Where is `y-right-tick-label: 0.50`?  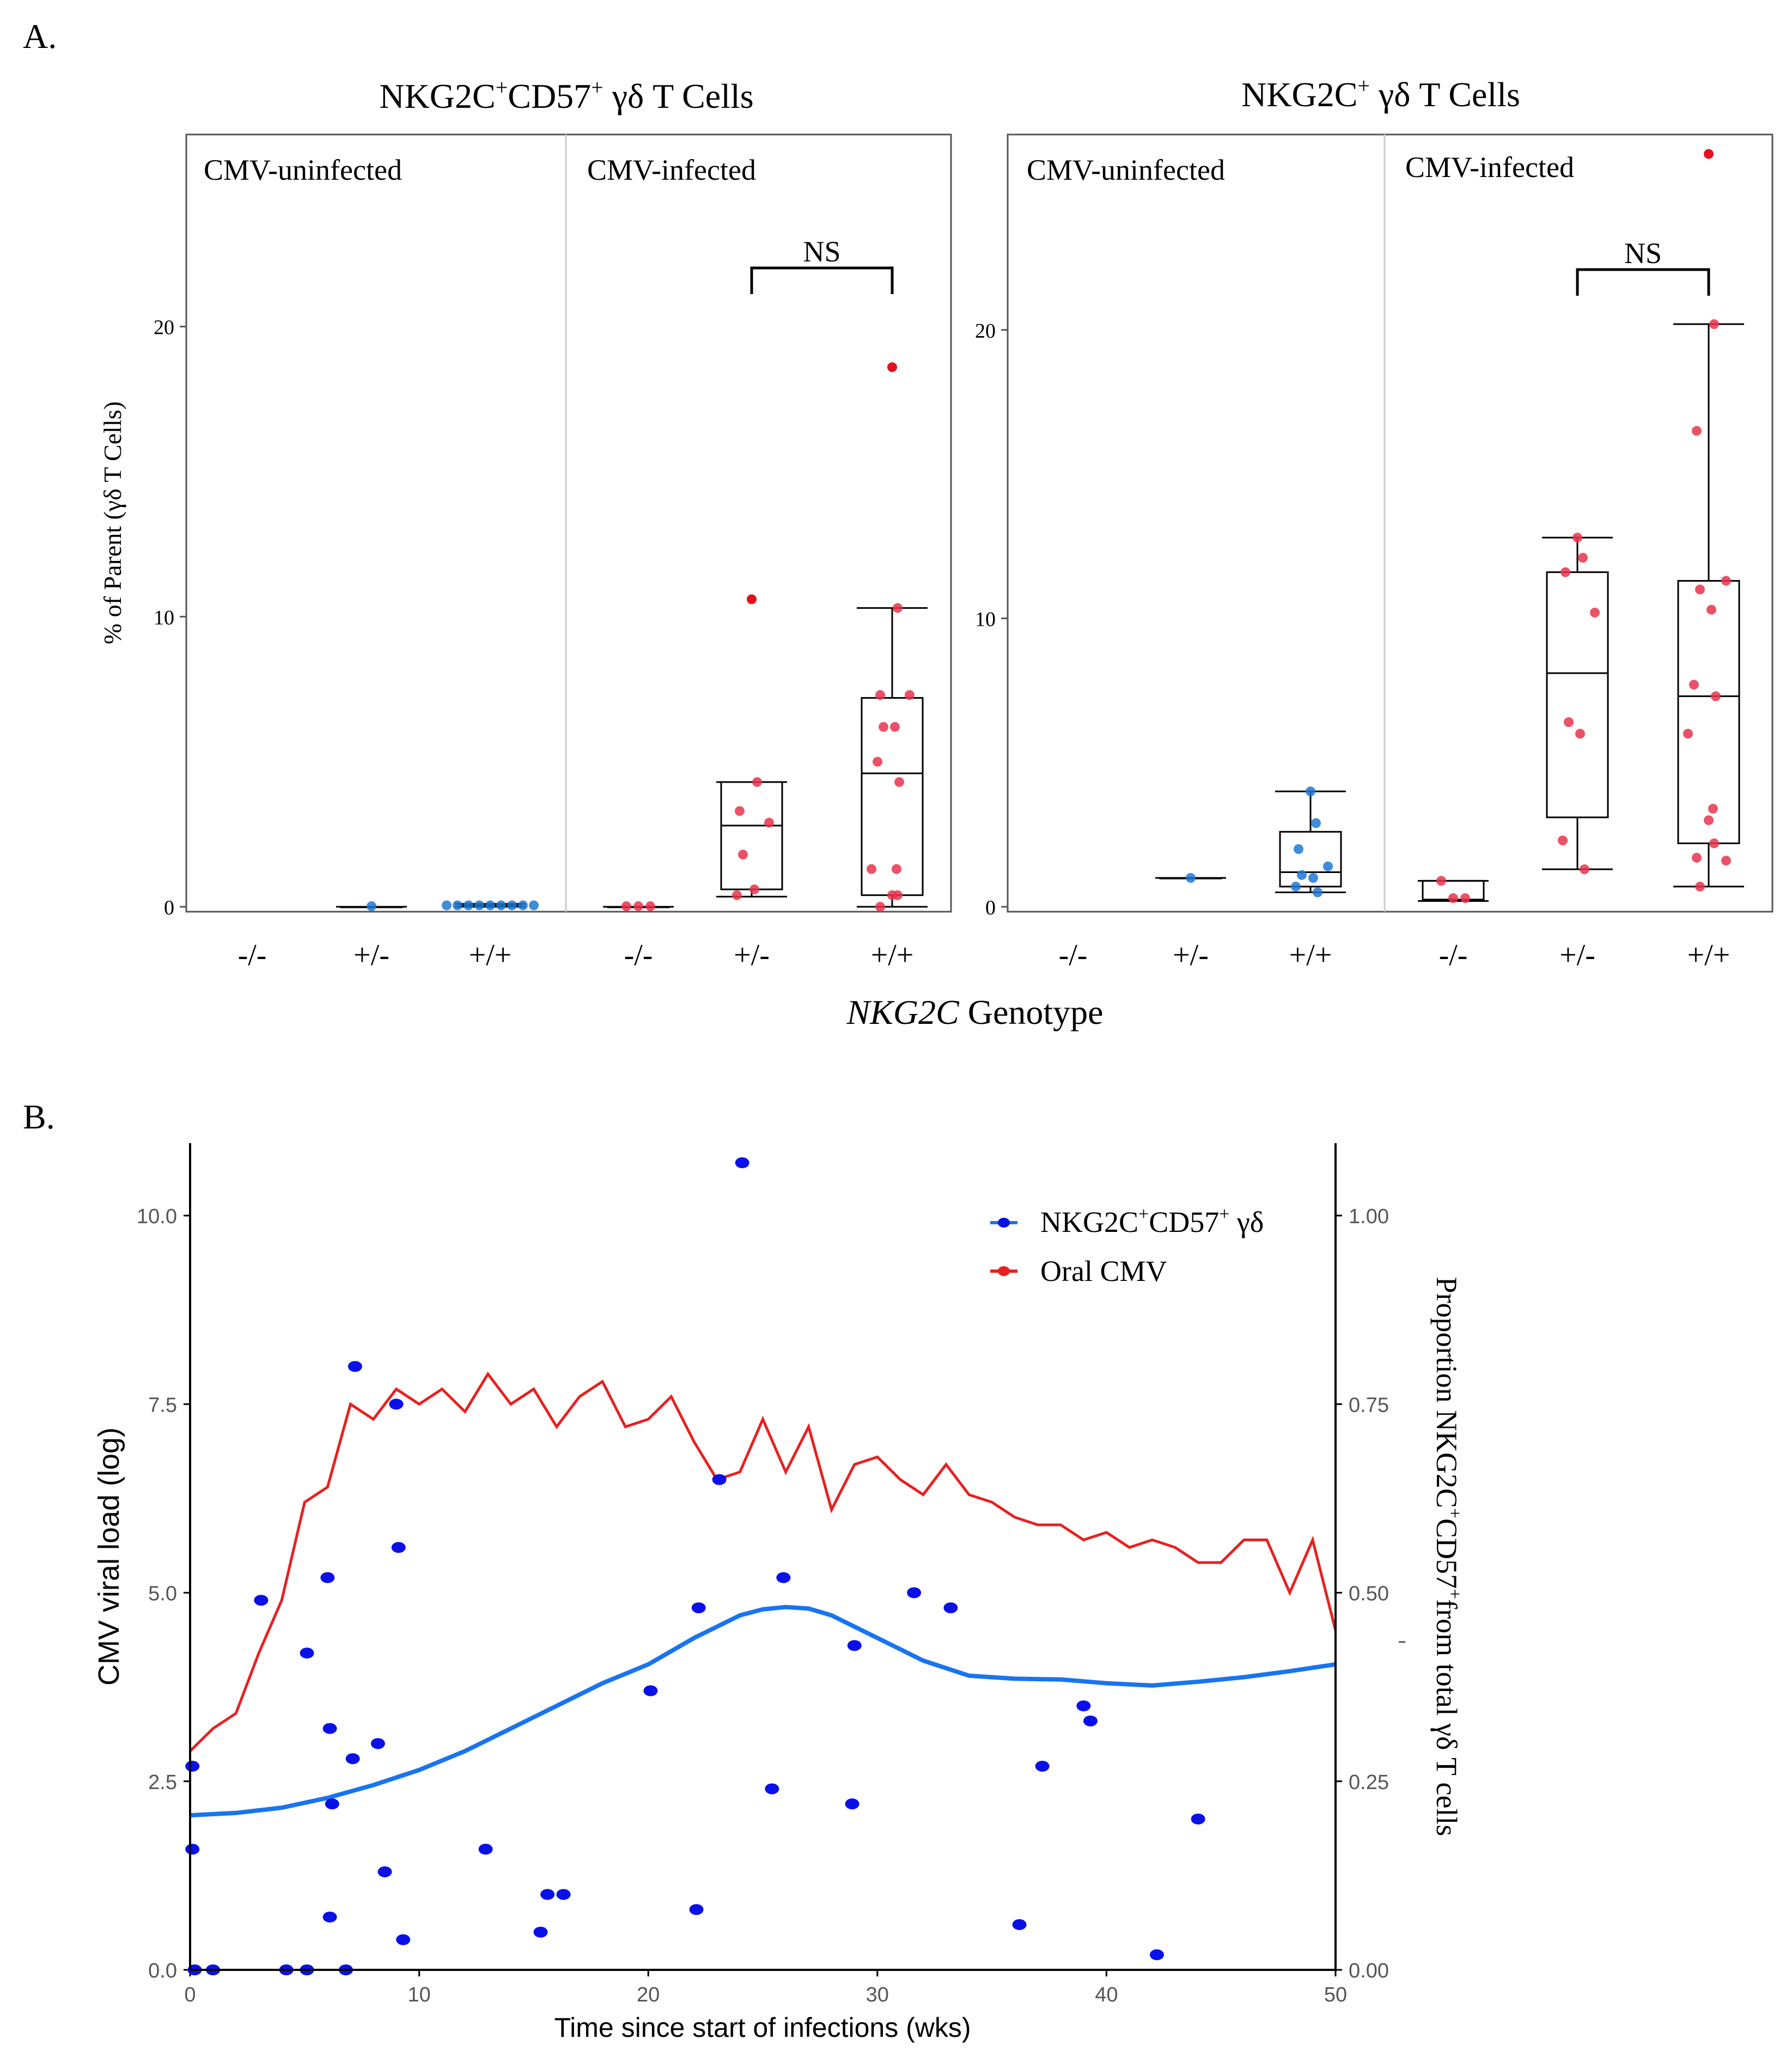
y-right-tick-label: 0.50 is located at coordinates (1369, 1594).